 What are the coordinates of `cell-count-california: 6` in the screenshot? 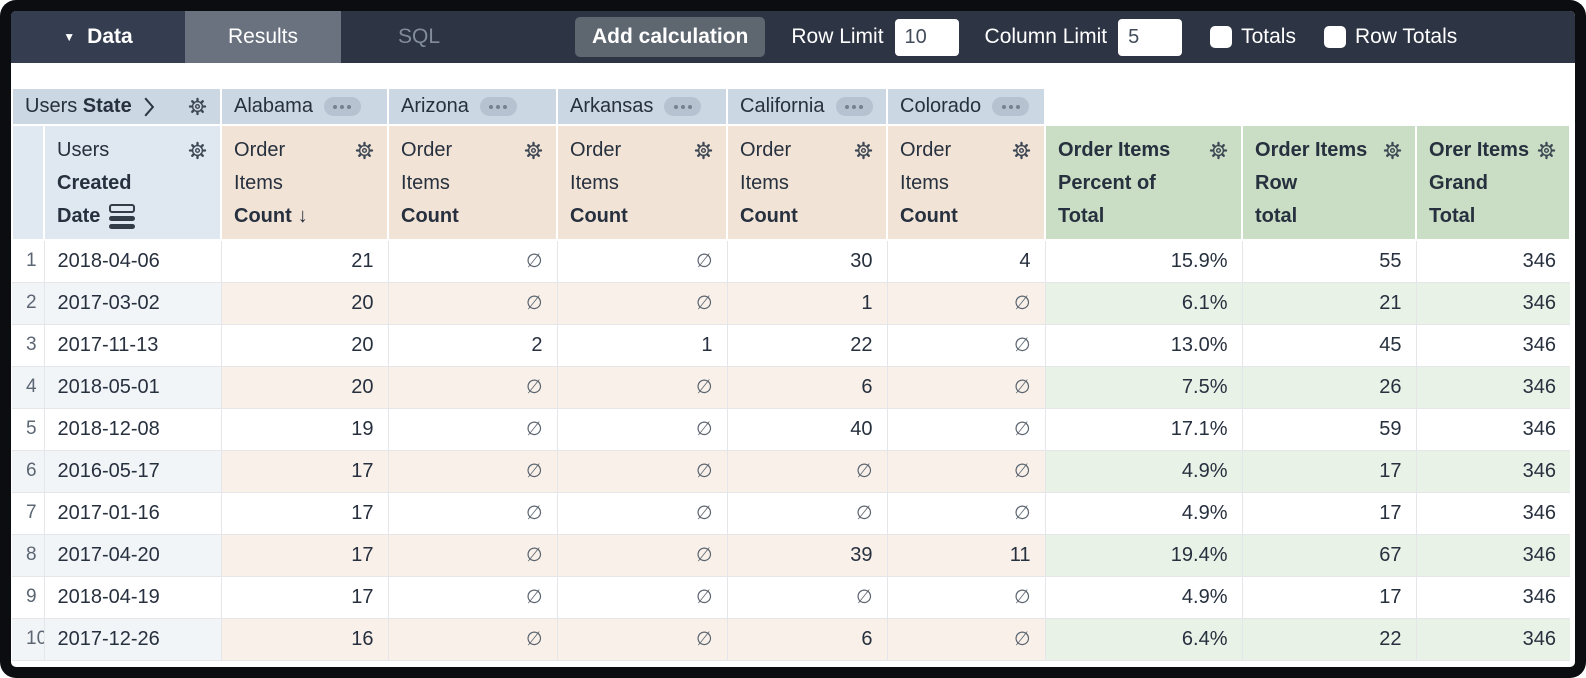 It's located at (807, 639).